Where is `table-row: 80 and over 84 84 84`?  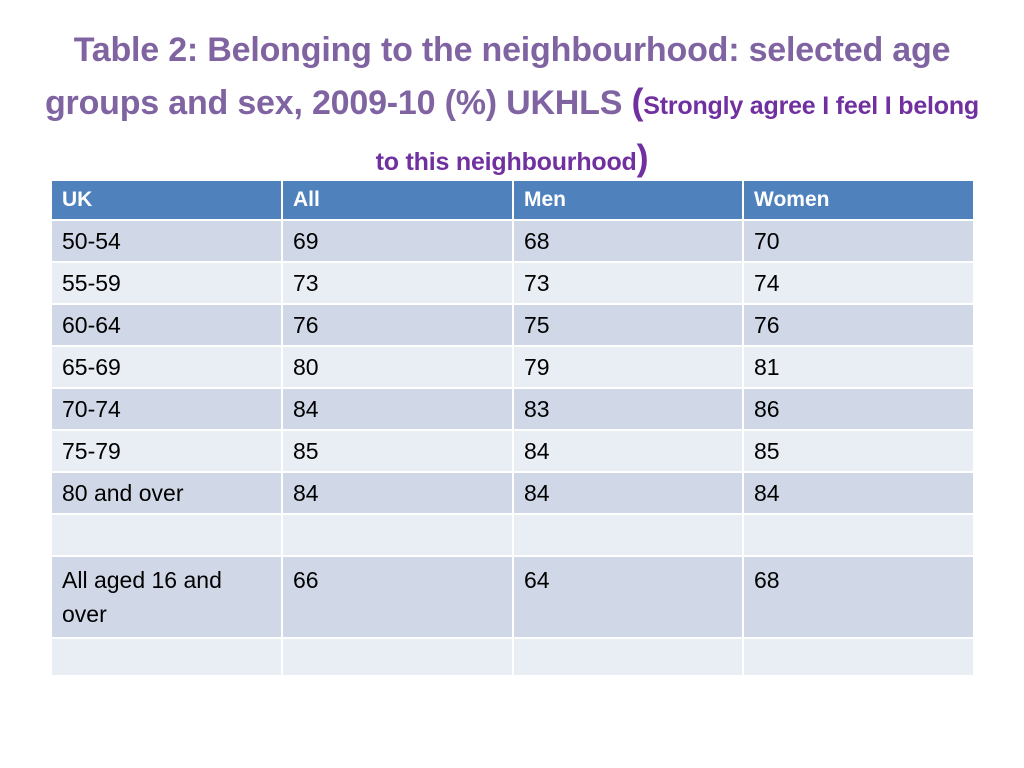 table-row: 80 and over 84 84 84 is located at coordinates (512, 493).